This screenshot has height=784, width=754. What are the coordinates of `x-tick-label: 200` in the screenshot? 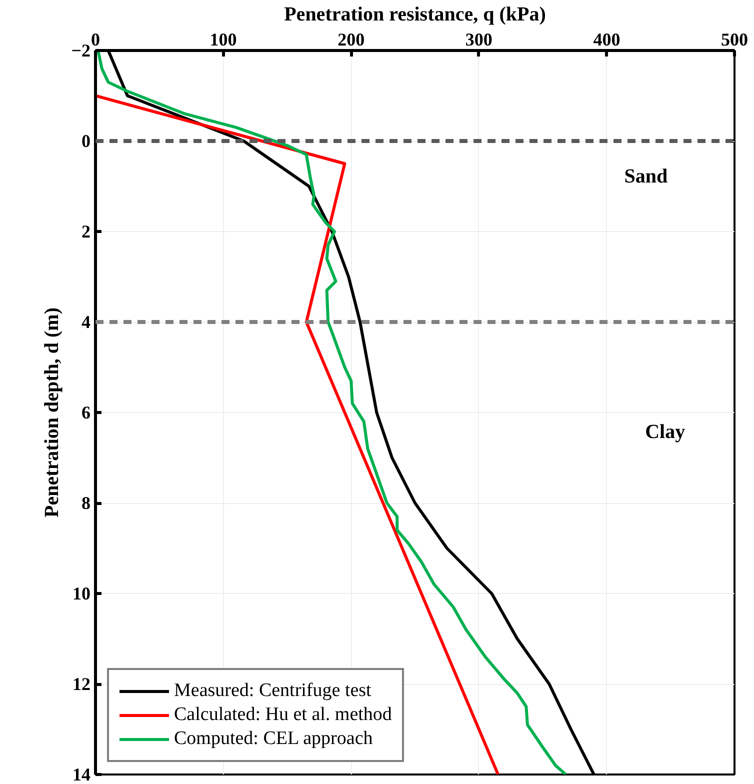 It's located at (351, 40).